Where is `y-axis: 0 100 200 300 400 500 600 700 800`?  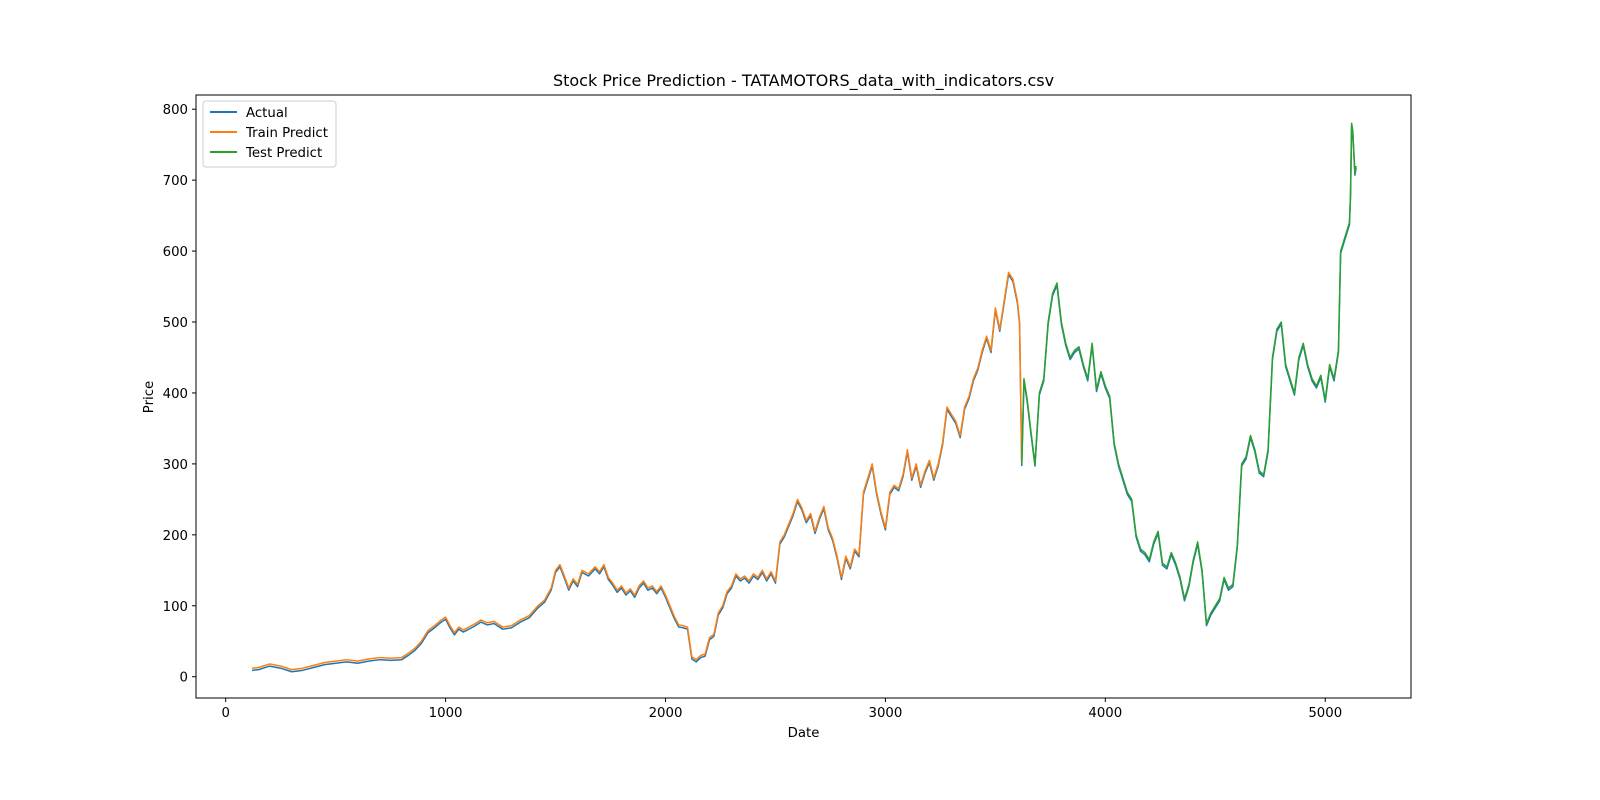
y-axis: 0 100 200 300 400 500 600 700 800 is located at coordinates (179, 394).